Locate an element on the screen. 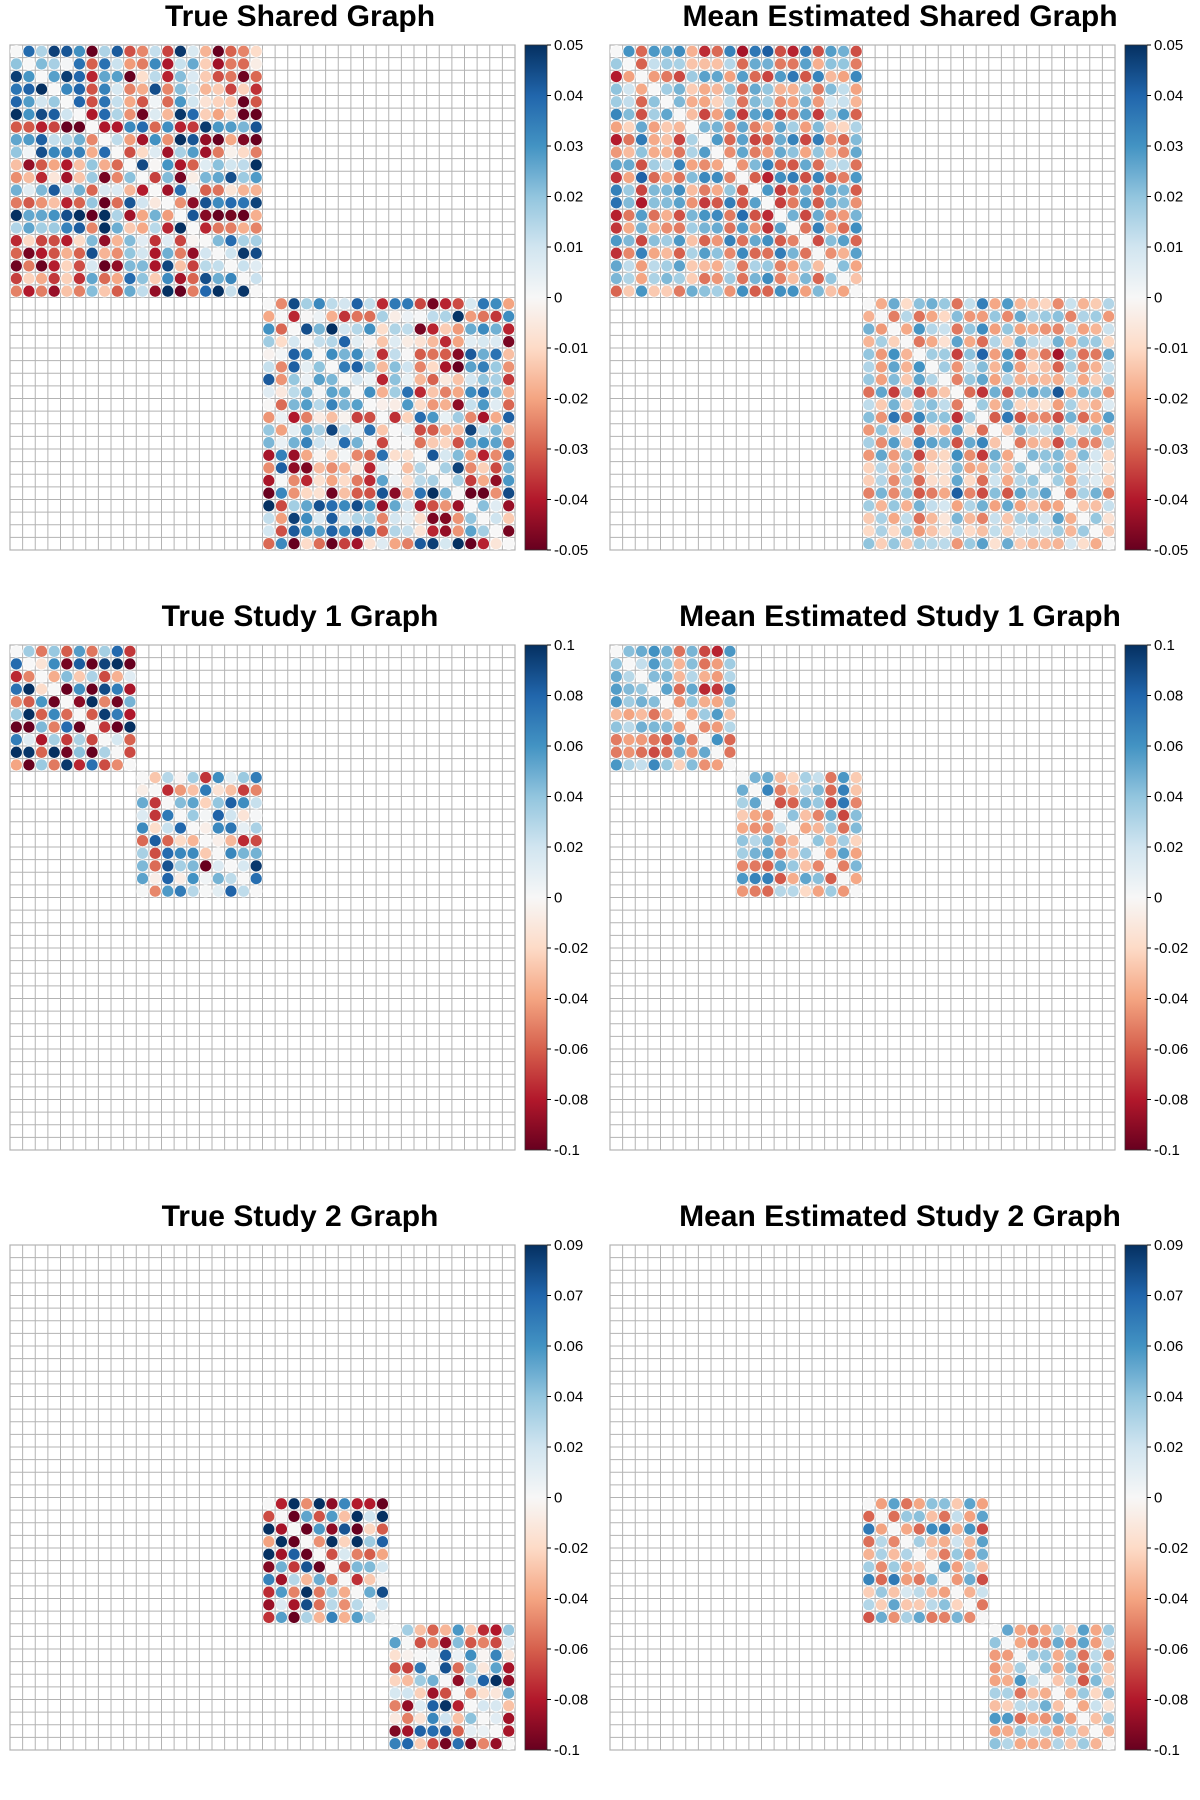 The width and height of the screenshot is (1200, 1800). colorbar-tick-label: 0.05 is located at coordinates (568, 45).